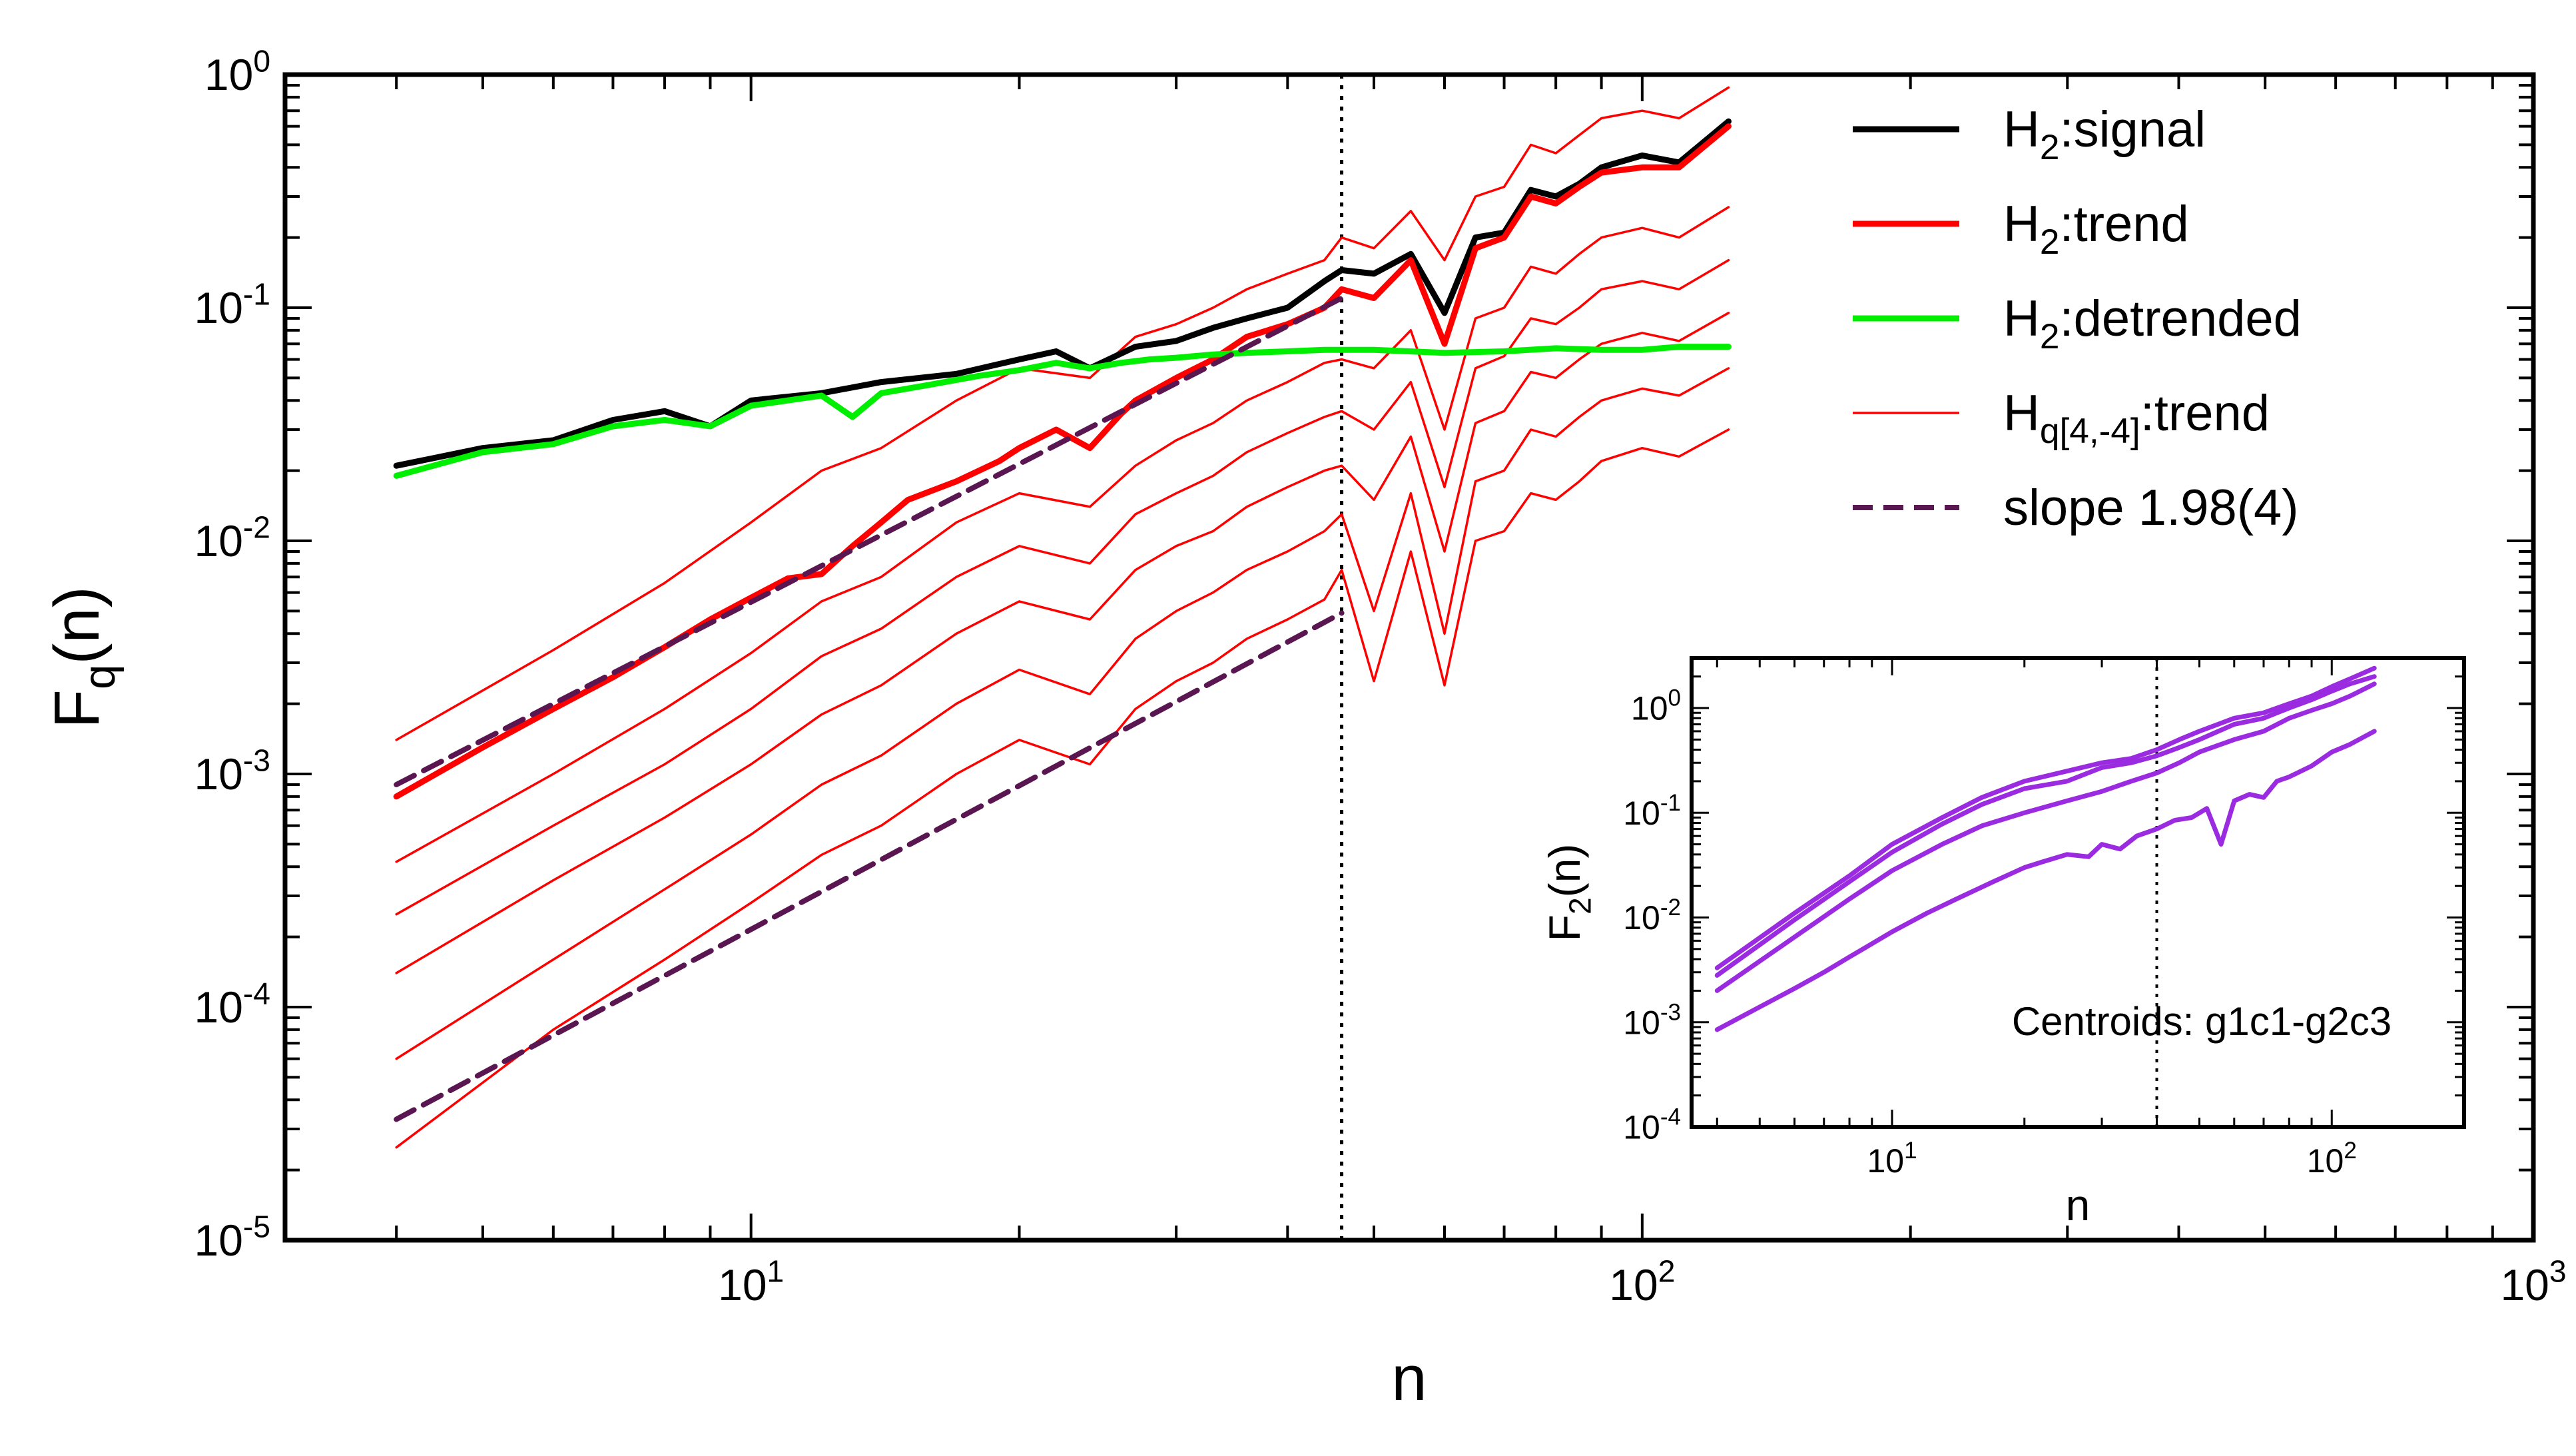  What do you see at coordinates (218, 1240) in the screenshot?
I see `main-ytick-label-0-base: 10` at bounding box center [218, 1240].